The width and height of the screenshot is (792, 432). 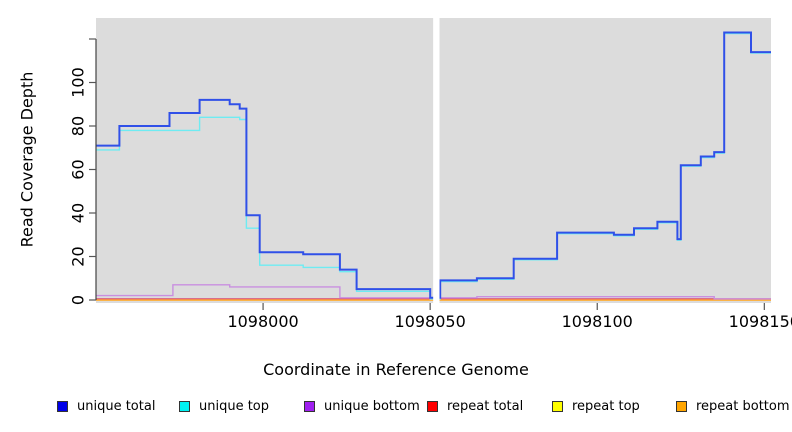 What do you see at coordinates (760, 321) in the screenshot?
I see `x-tick-label: 1098150` at bounding box center [760, 321].